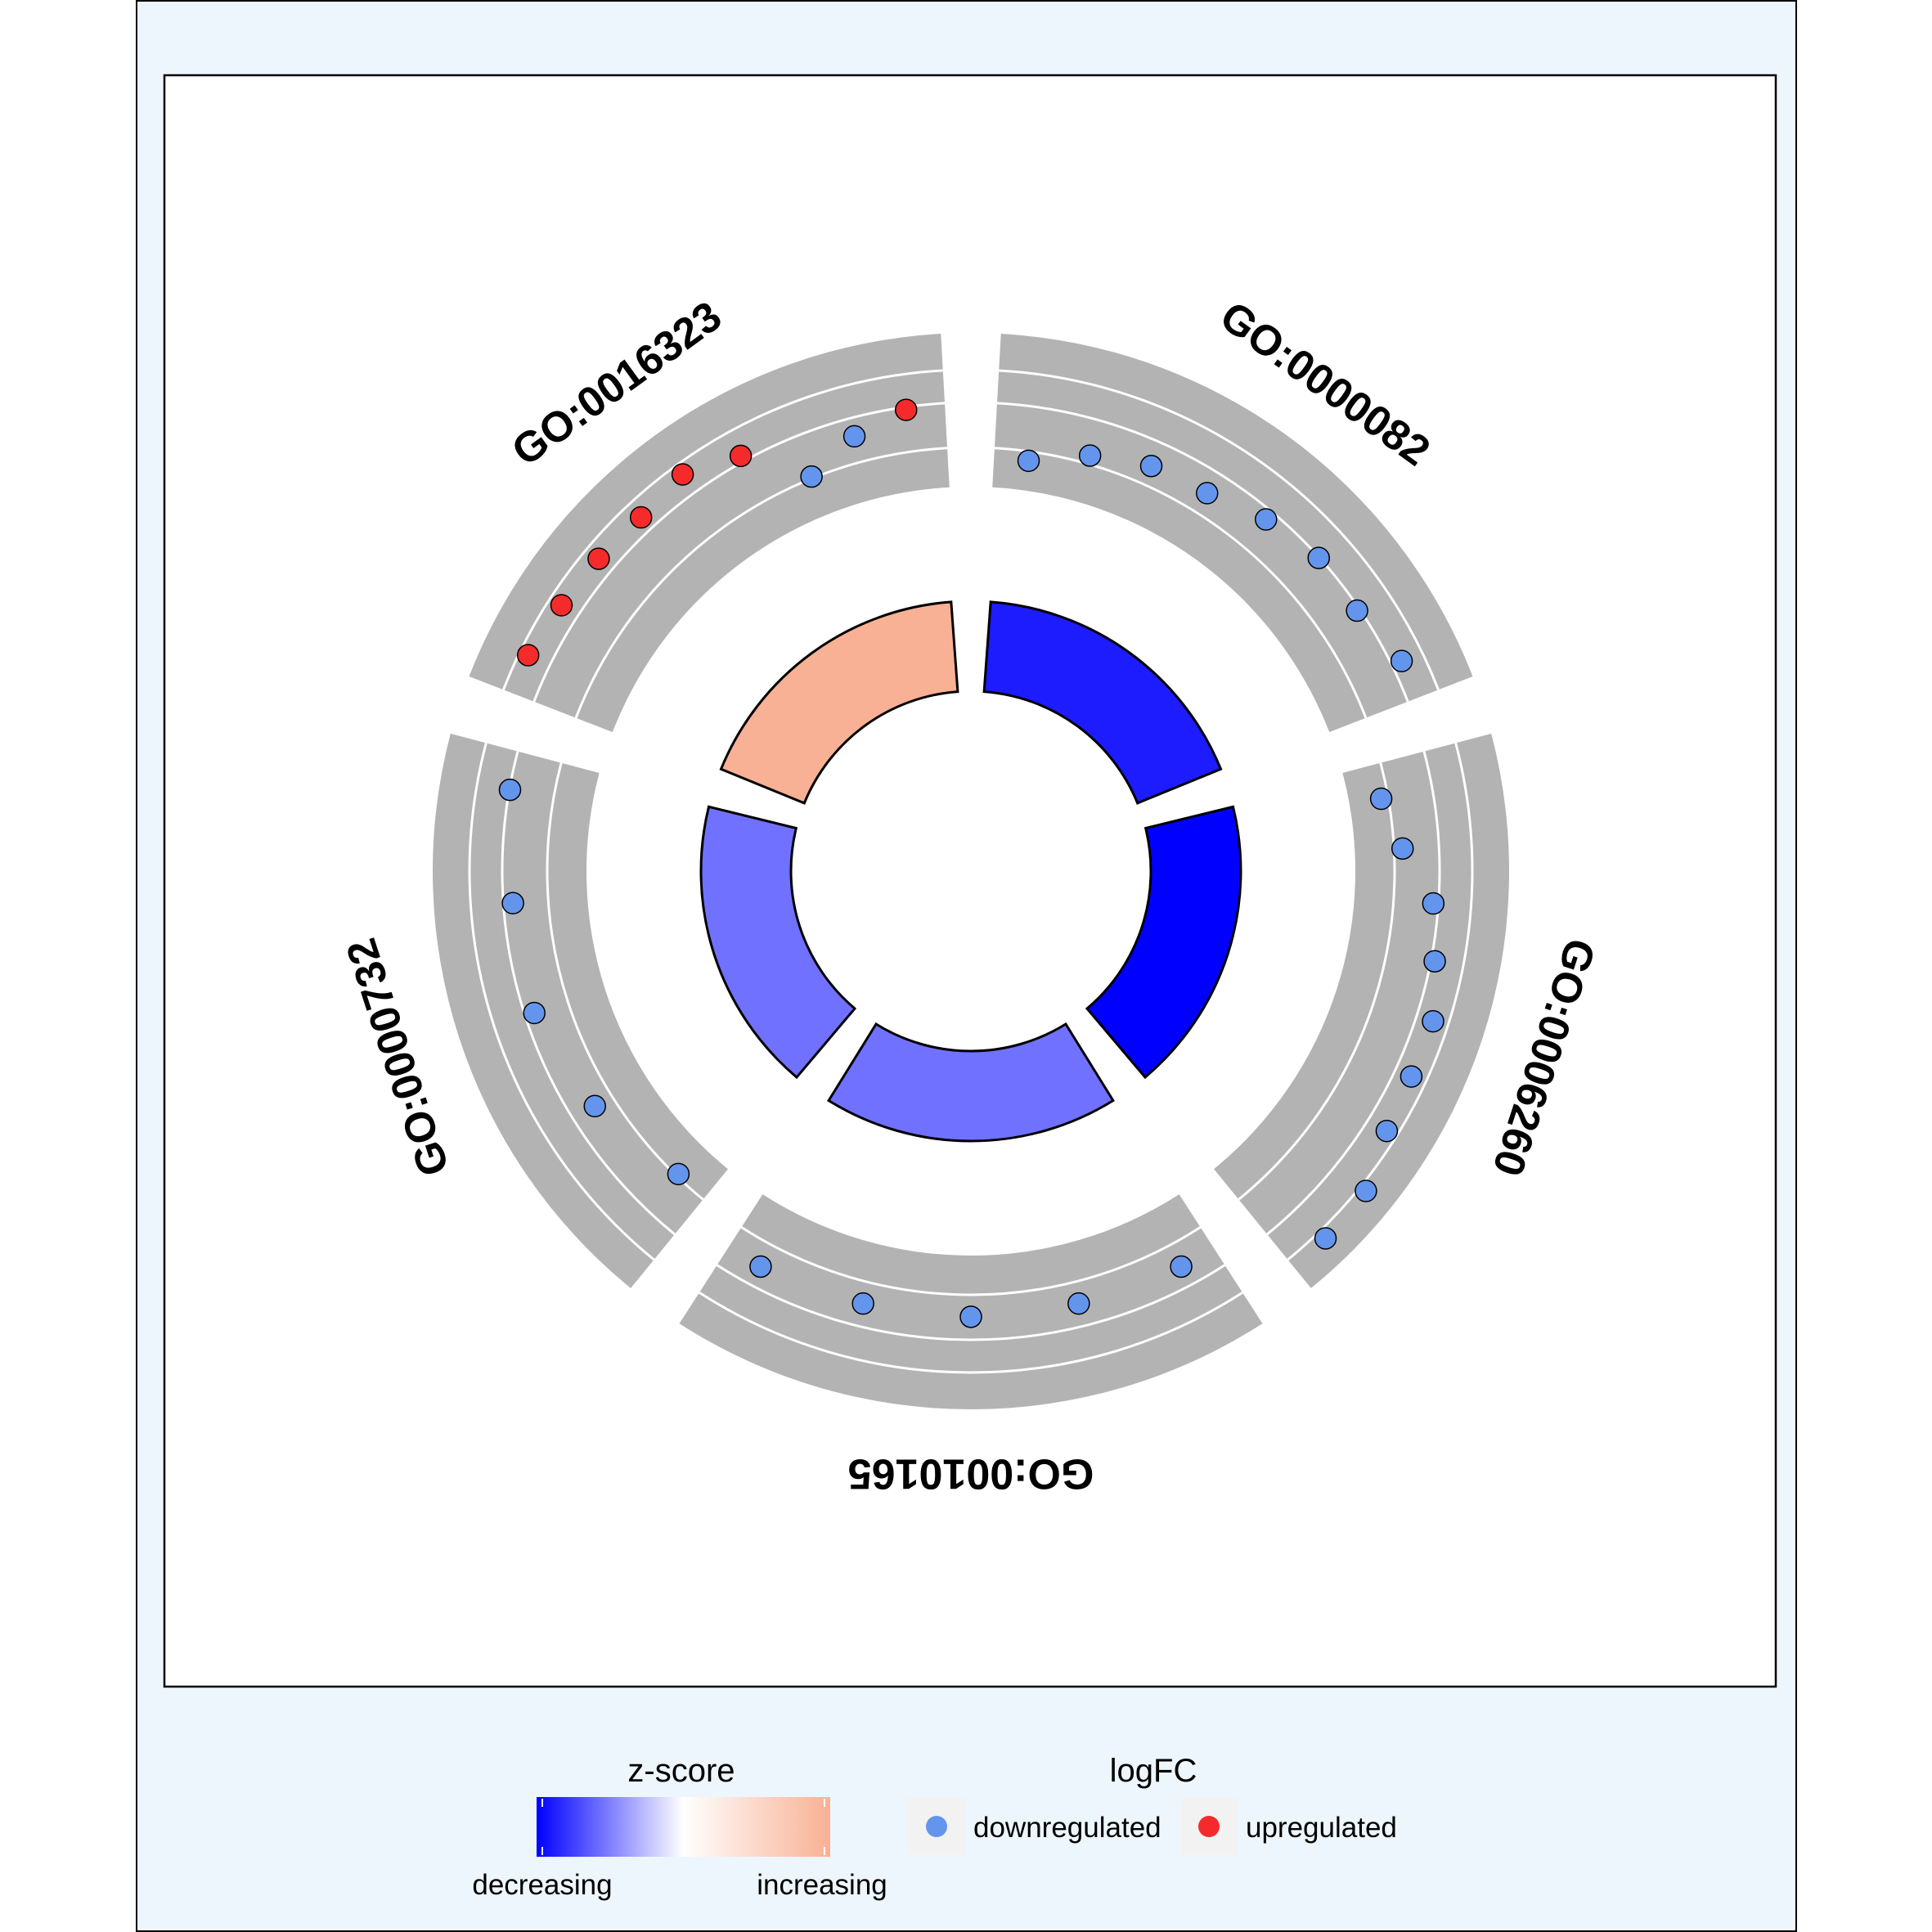  Describe the element at coordinates (1067, 1828) in the screenshot. I see `legend-label-downregulated: downregulated` at that location.